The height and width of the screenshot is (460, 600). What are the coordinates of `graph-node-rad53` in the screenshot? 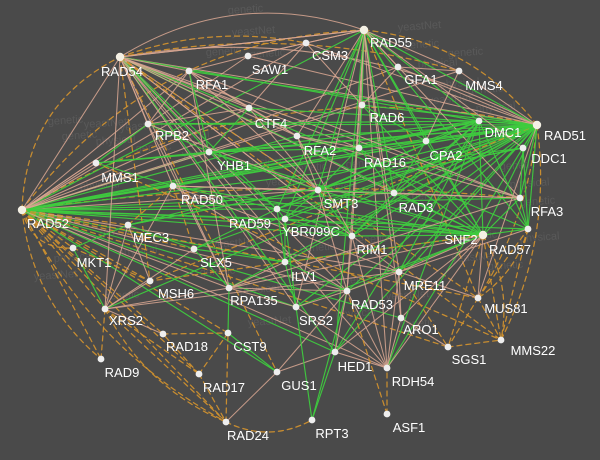 It's located at (347, 291).